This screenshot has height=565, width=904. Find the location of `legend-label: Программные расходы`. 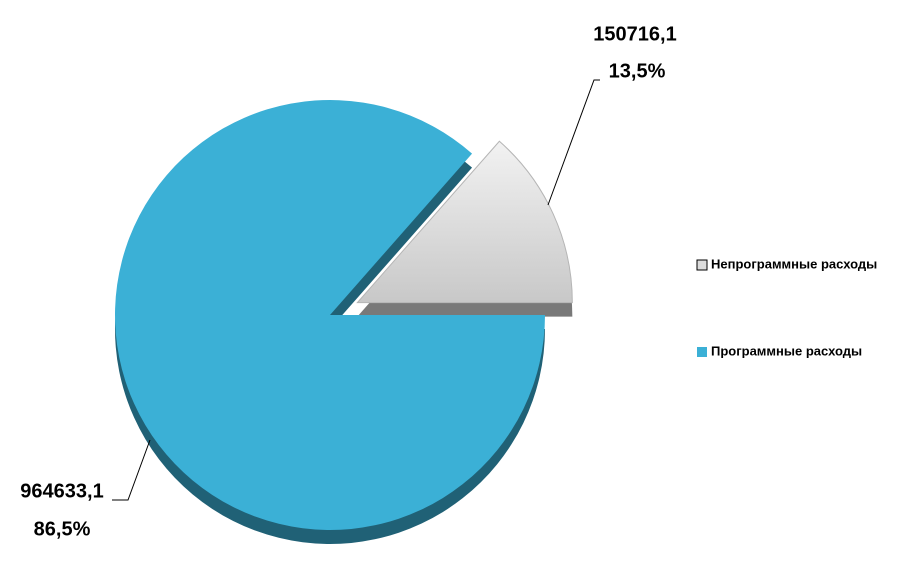

legend-label: Программные расходы is located at coordinates (786, 350).